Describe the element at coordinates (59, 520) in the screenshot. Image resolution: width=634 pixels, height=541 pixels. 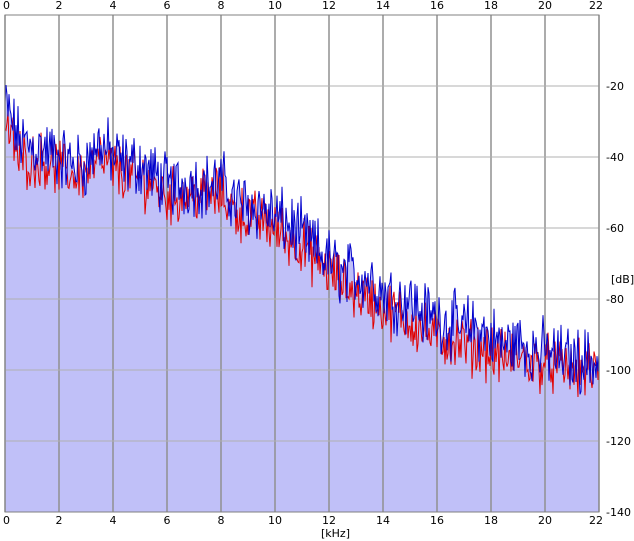
I see `x-tick-label-bottom: 2` at that location.